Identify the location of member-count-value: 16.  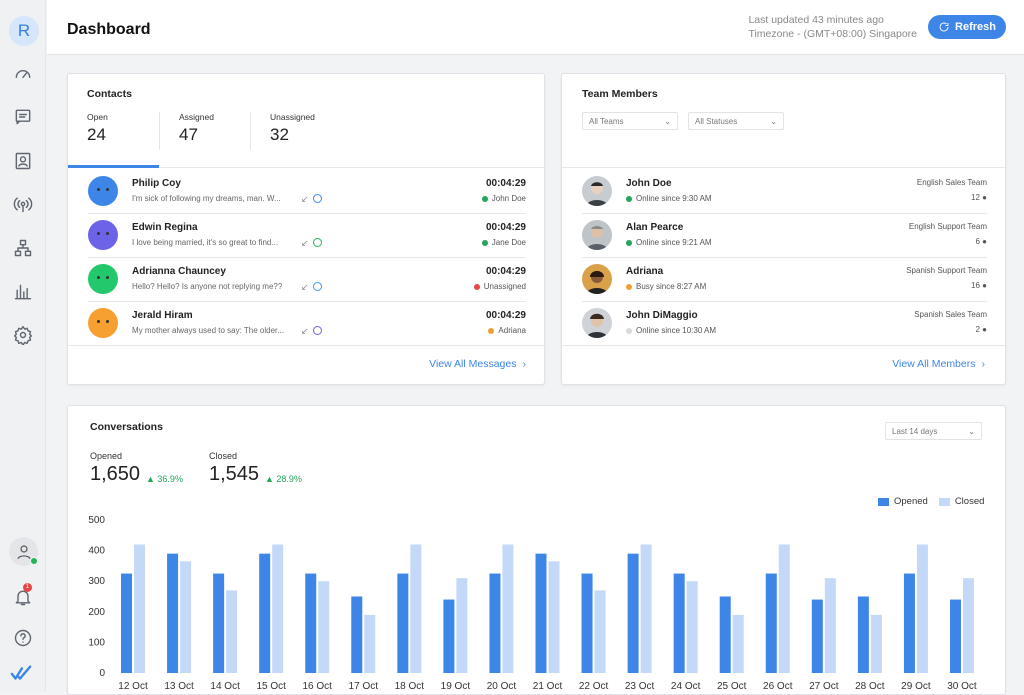
(975, 285).